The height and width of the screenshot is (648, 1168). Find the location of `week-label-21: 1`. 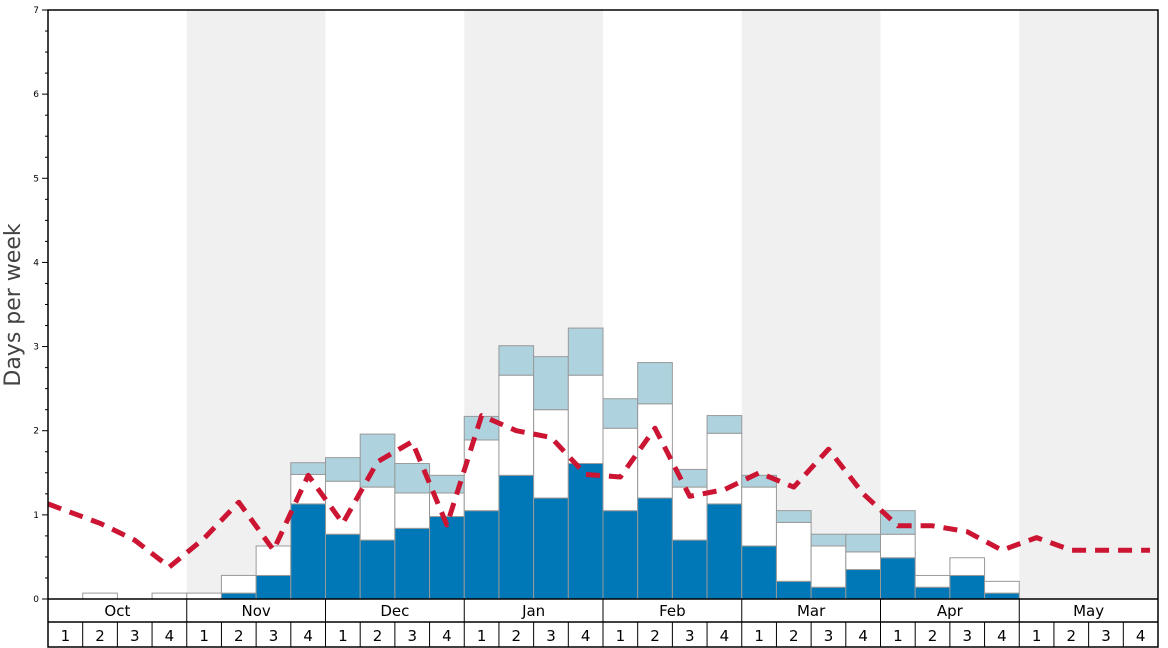

week-label-21: 1 is located at coordinates (759, 636).